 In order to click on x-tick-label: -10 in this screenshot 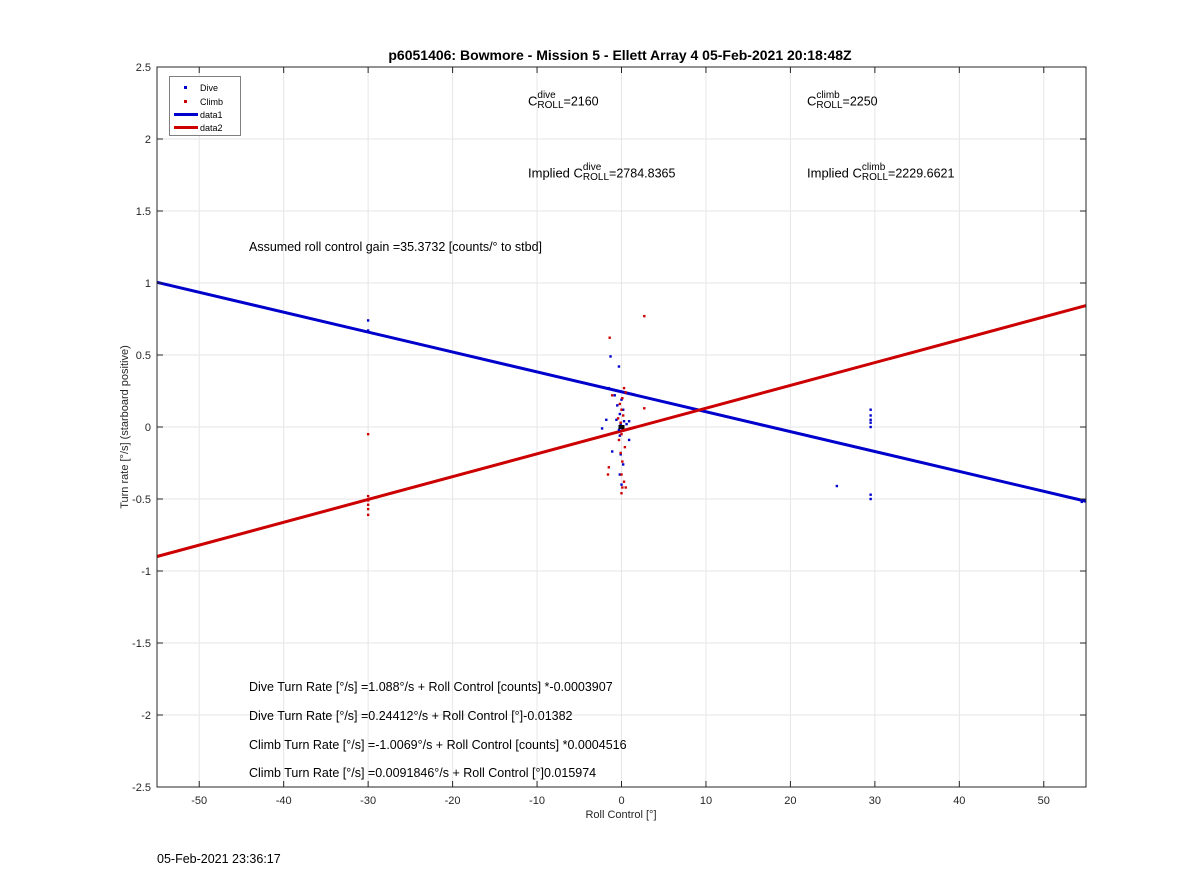, I will do `click(537, 801)`.